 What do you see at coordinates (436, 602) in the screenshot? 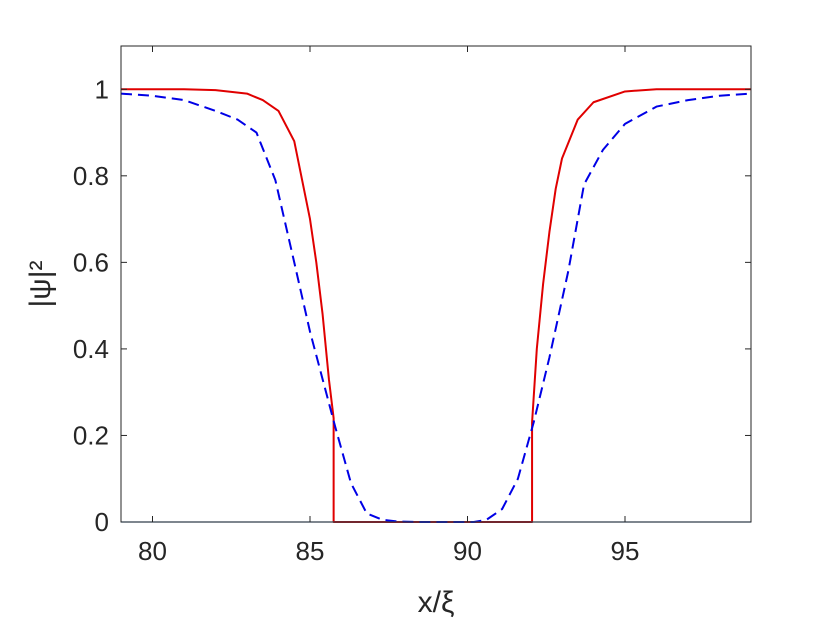
I see `x-axis-title: x/ξ` at bounding box center [436, 602].